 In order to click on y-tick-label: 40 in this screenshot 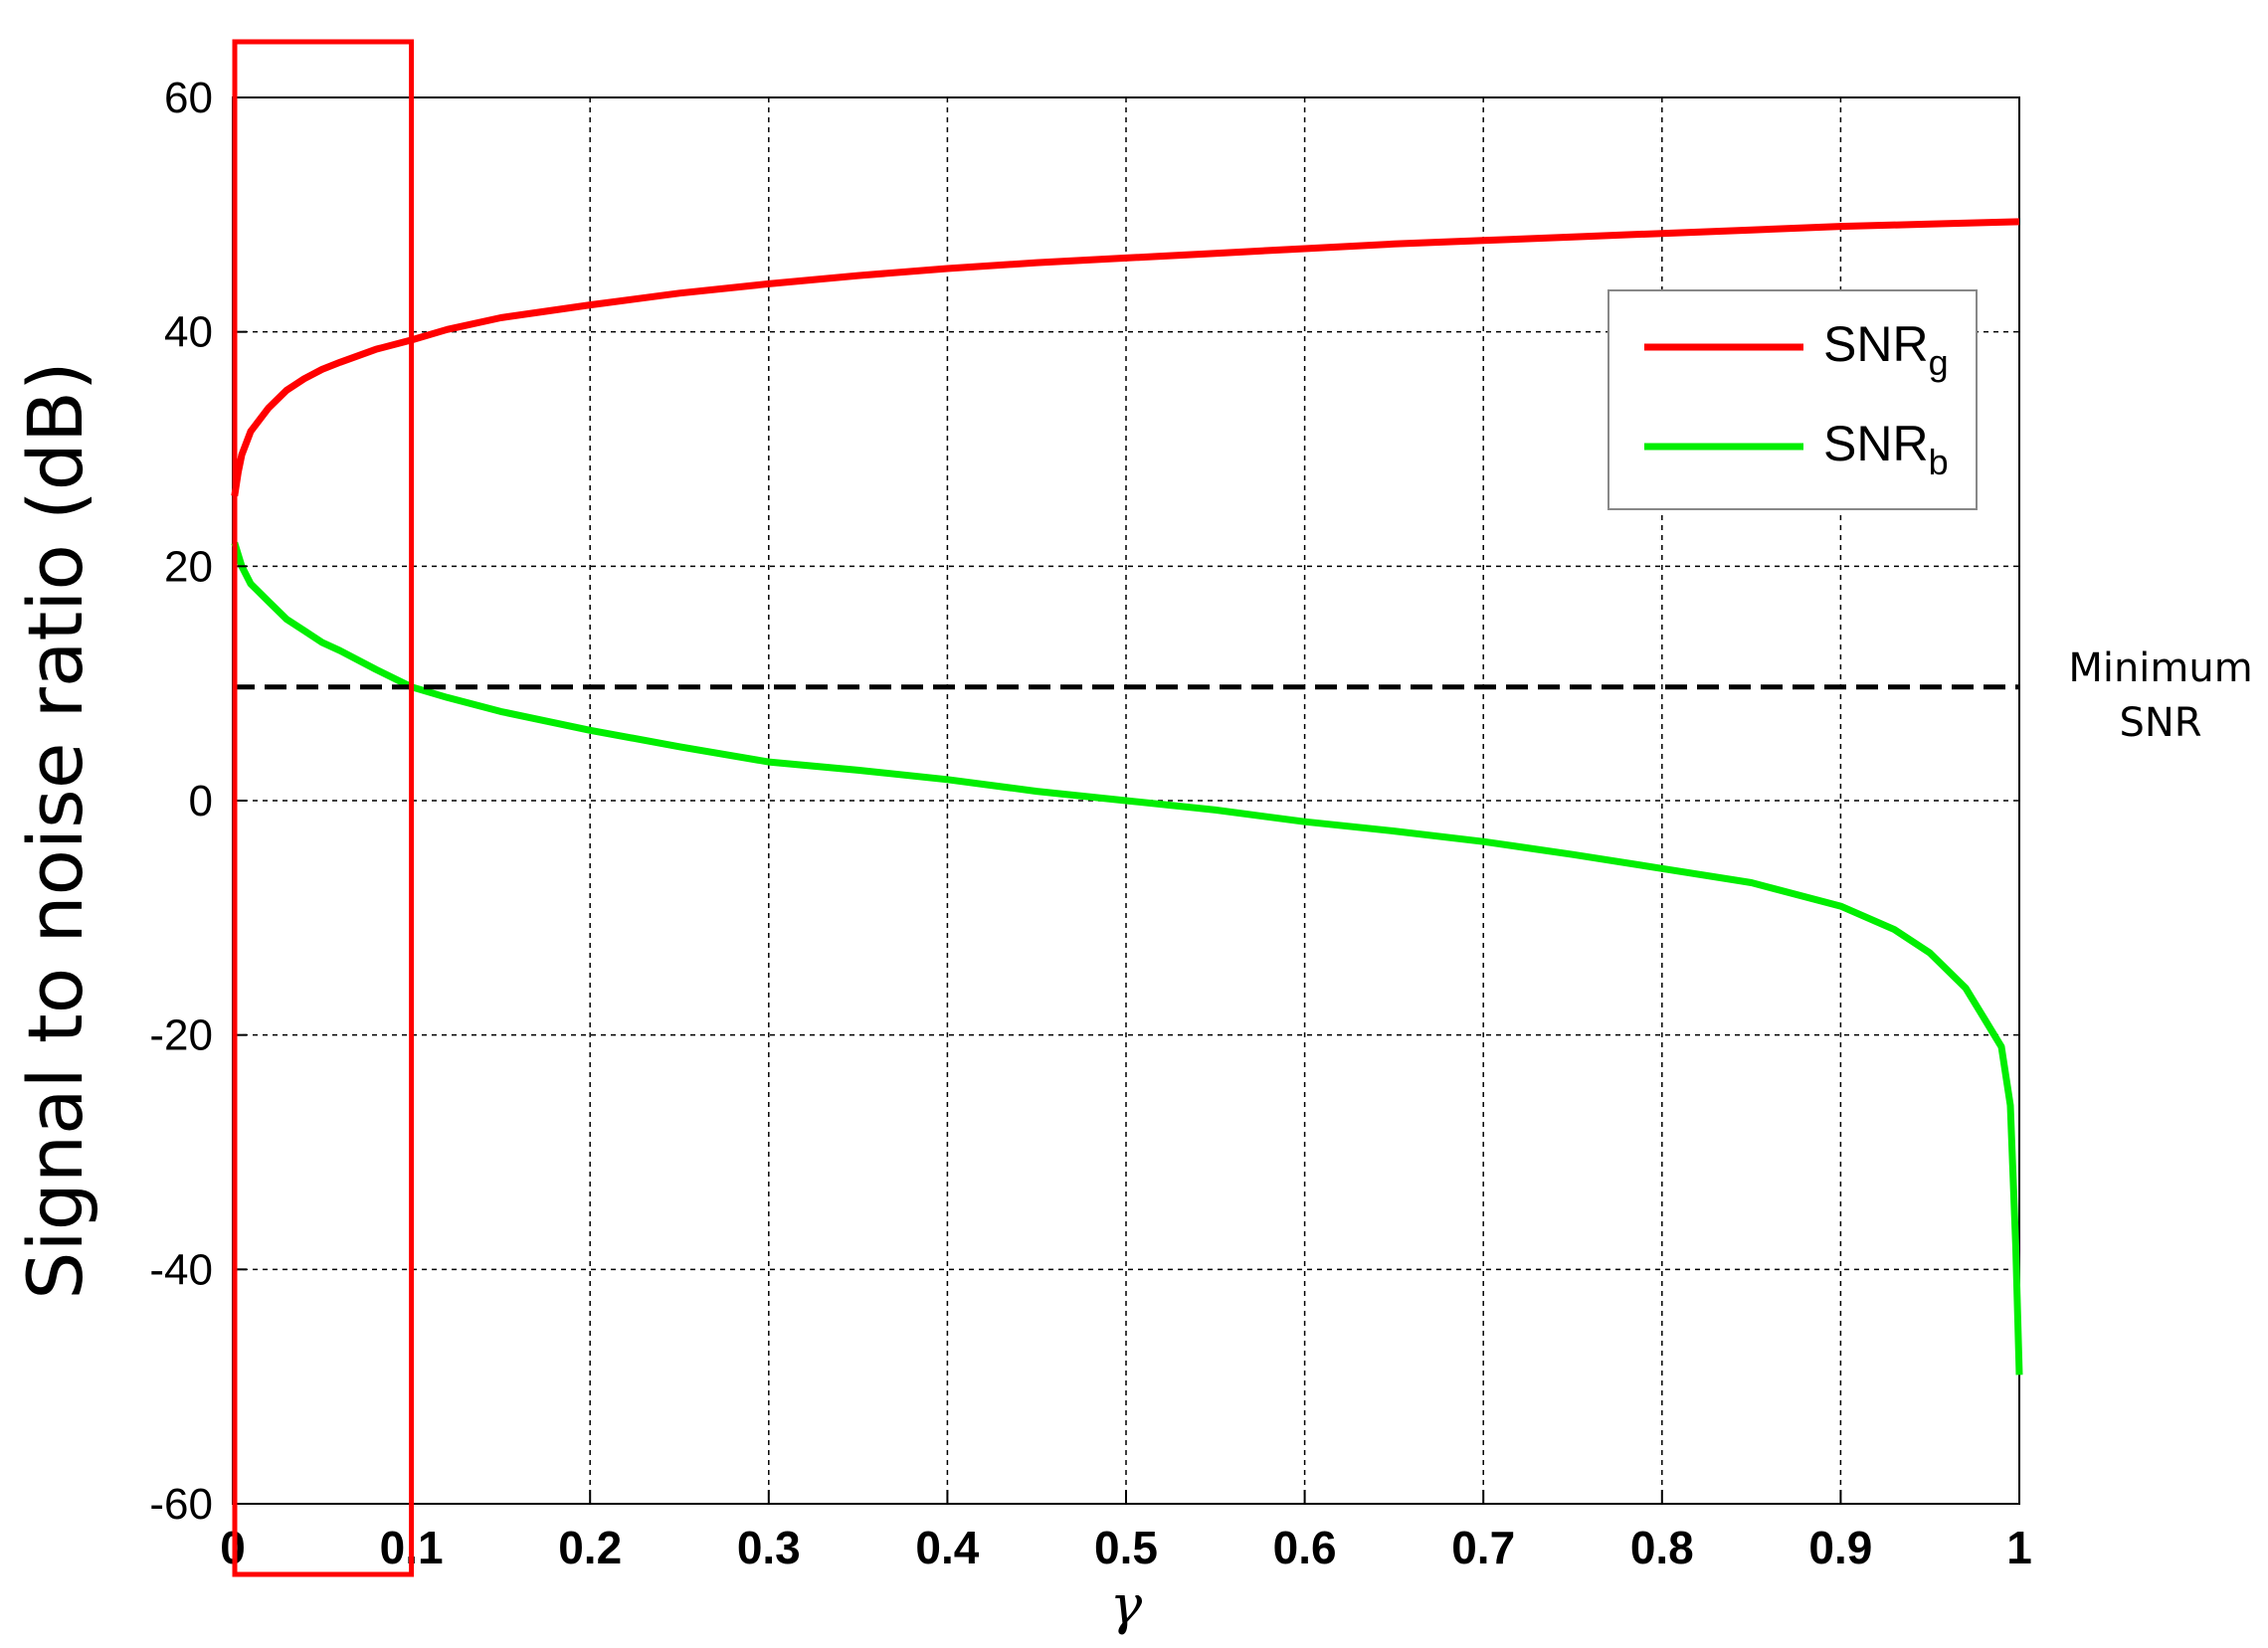, I will do `click(188, 332)`.